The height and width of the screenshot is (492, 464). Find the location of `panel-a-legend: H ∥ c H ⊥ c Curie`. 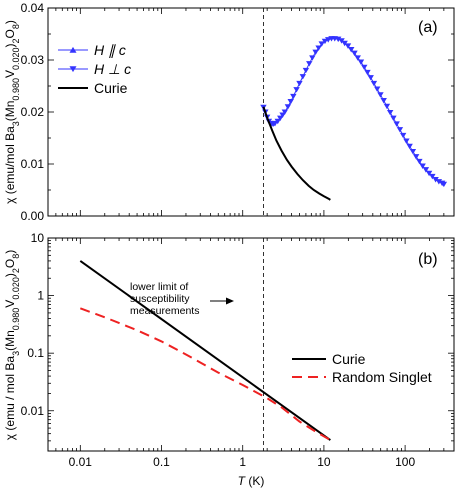

panel-a-legend: H ∥ c H ⊥ c Curie is located at coordinates (94, 69).